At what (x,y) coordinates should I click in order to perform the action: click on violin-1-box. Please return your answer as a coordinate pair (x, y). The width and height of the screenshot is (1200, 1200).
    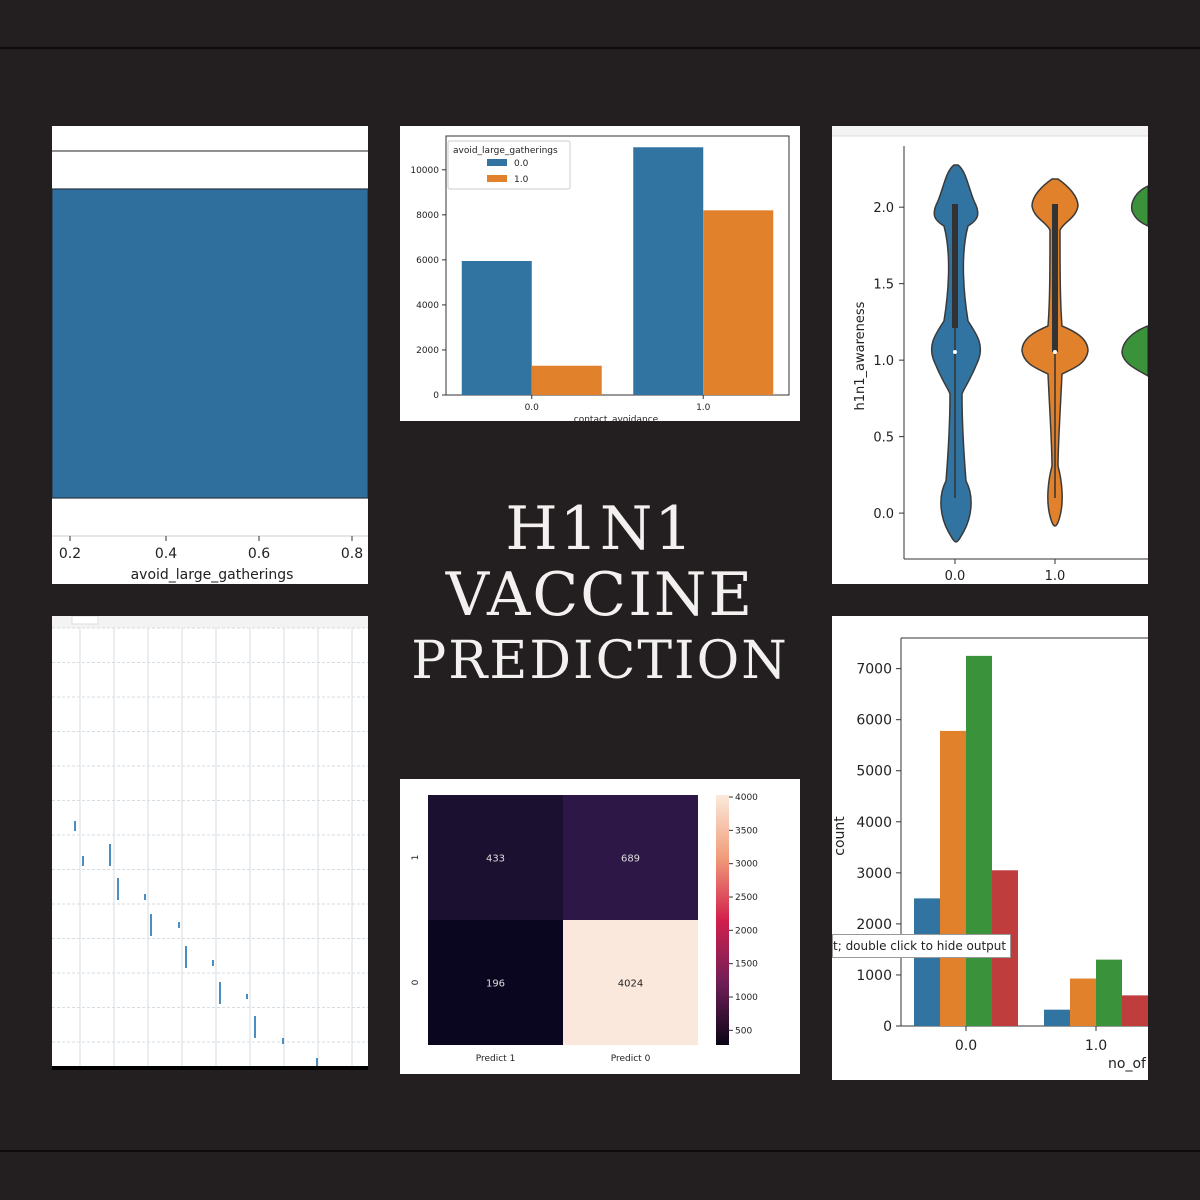
    Looking at the image, I should click on (1055, 278).